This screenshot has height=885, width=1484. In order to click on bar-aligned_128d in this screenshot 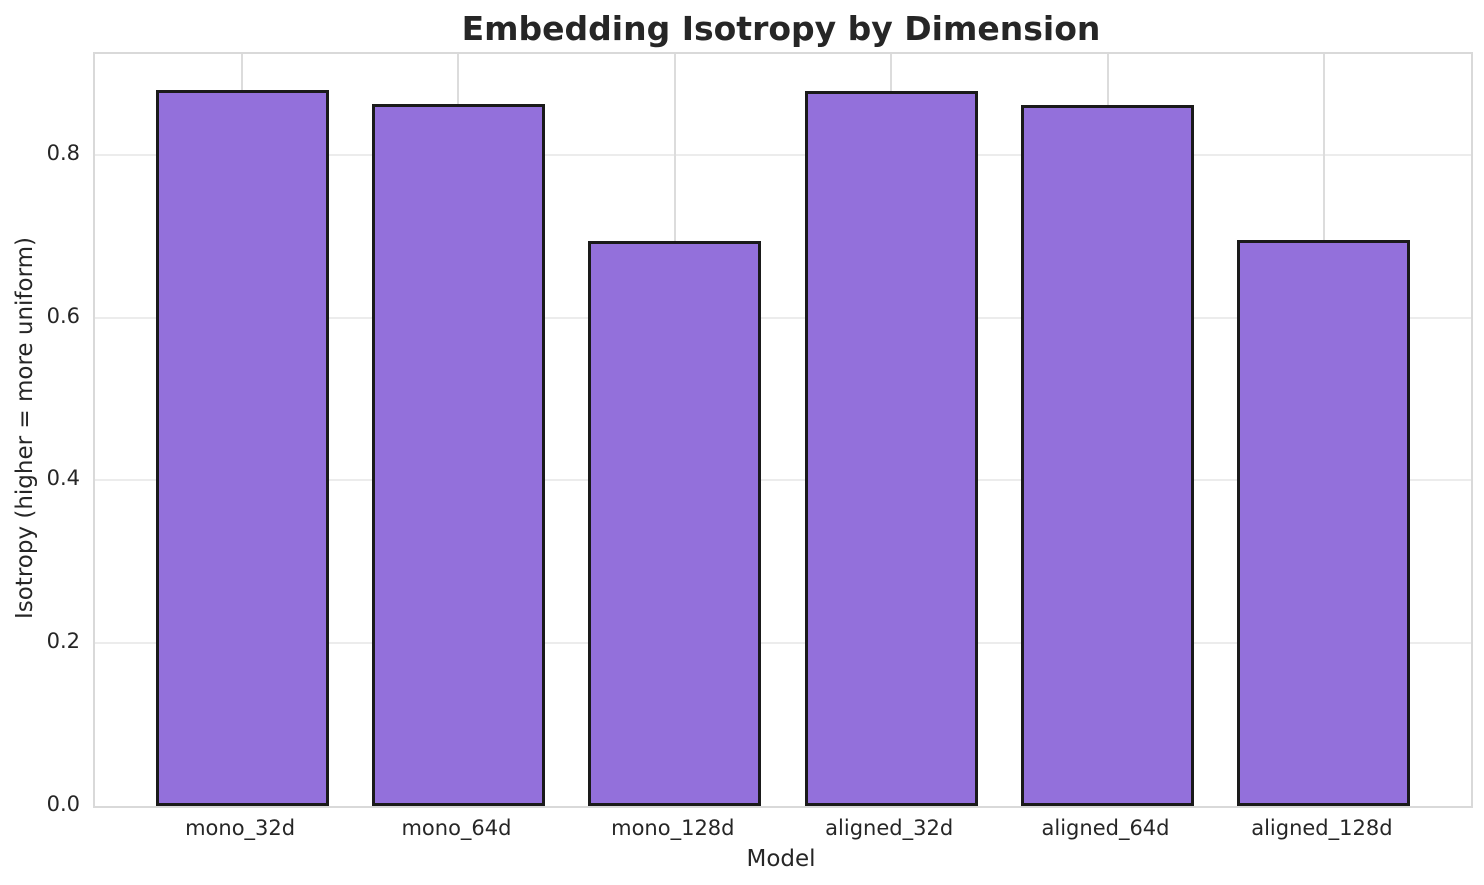, I will do `click(1324, 523)`.